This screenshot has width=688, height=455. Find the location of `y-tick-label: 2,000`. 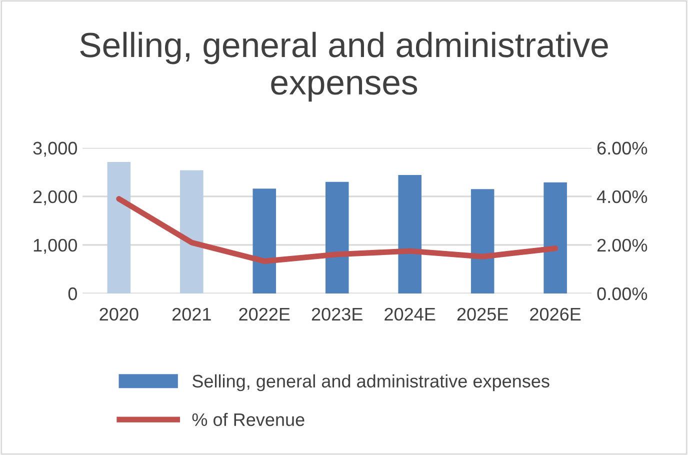

y-tick-label: 2,000 is located at coordinates (55, 198).